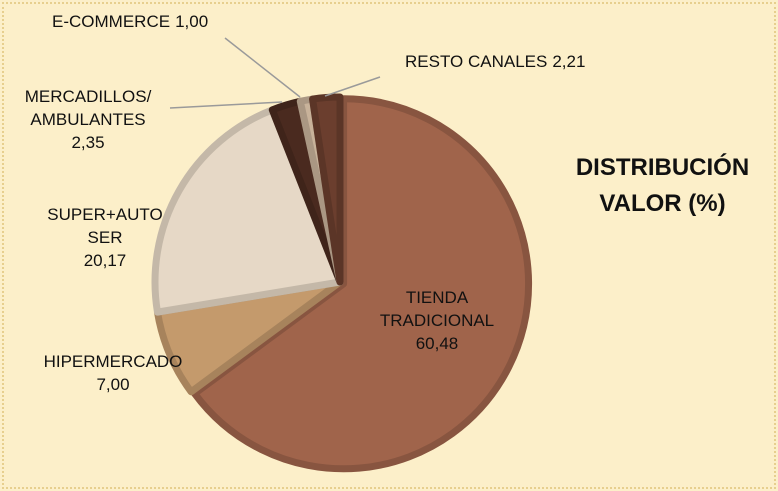 Image resolution: width=778 pixels, height=491 pixels. I want to click on category-label: TIENDA TRADICIONAL, so click(437, 309).